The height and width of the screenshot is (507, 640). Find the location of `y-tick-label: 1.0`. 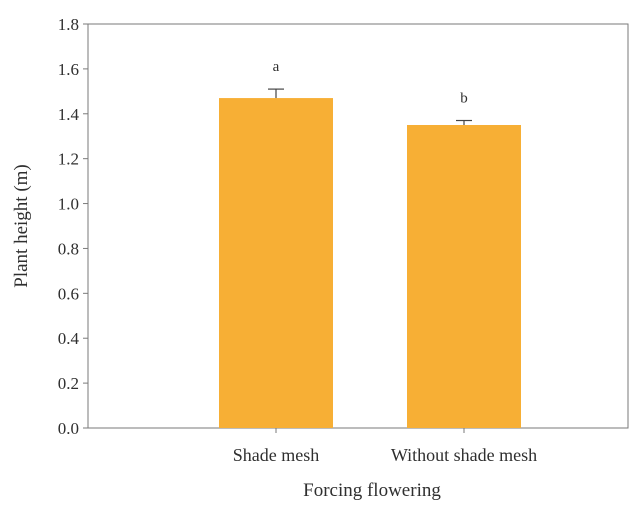

y-tick-label: 1.0 is located at coordinates (68, 204).